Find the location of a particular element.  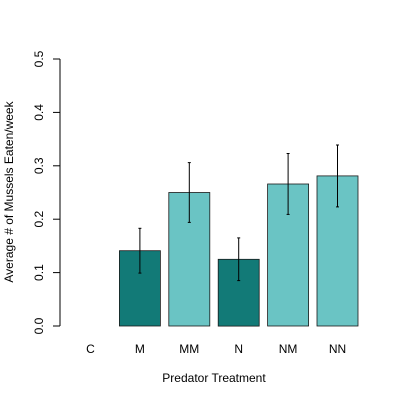

y-tick-label: 0.2 is located at coordinates (39, 219).